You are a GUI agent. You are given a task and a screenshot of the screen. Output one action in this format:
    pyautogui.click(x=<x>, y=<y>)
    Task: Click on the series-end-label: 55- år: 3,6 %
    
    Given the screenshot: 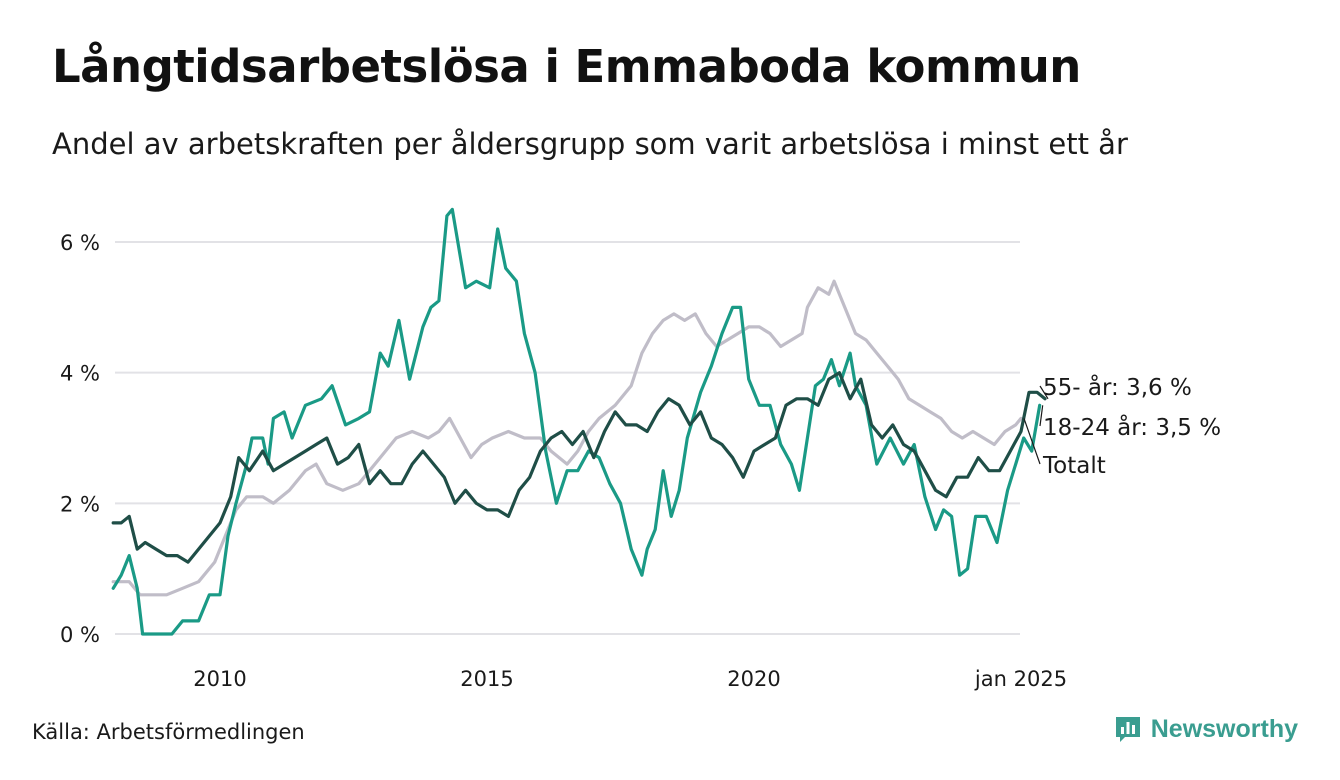 What is the action you would take?
    pyautogui.click(x=1117, y=387)
    